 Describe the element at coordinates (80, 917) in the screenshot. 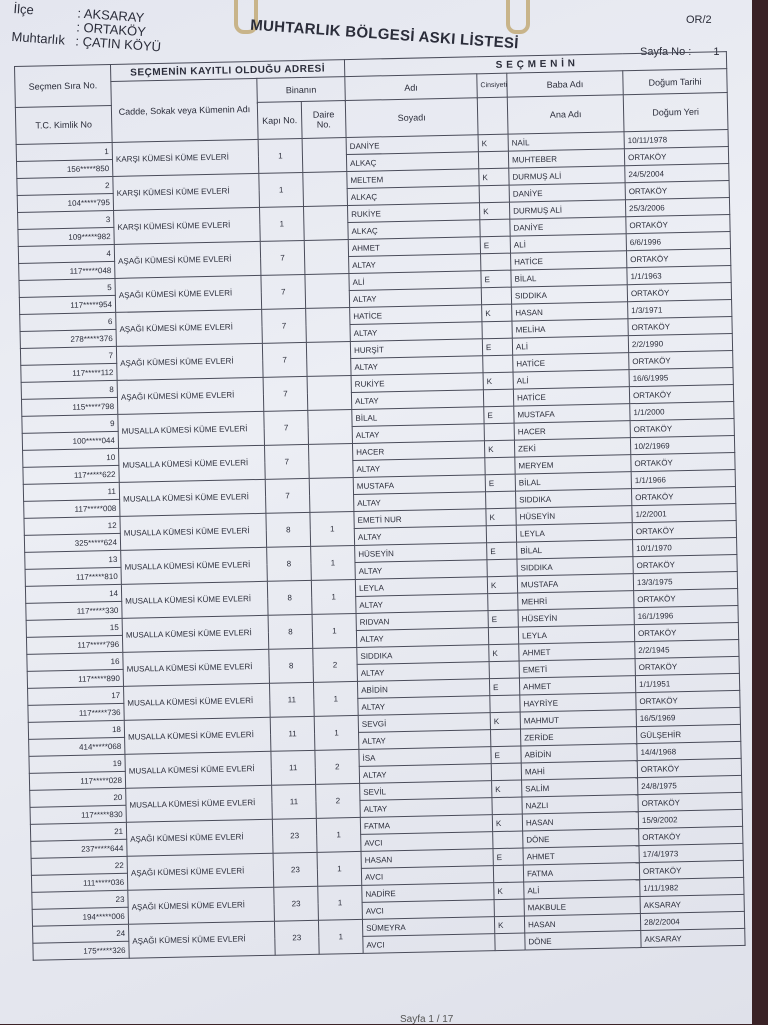

I see `tc-kimlik-no: 194*****006` at that location.